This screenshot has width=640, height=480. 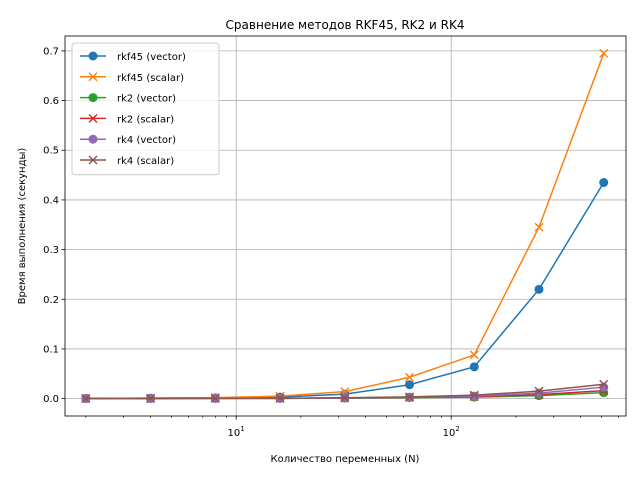 What do you see at coordinates (150, 78) in the screenshot?
I see `legend-label: rkf45 (scalar)` at bounding box center [150, 78].